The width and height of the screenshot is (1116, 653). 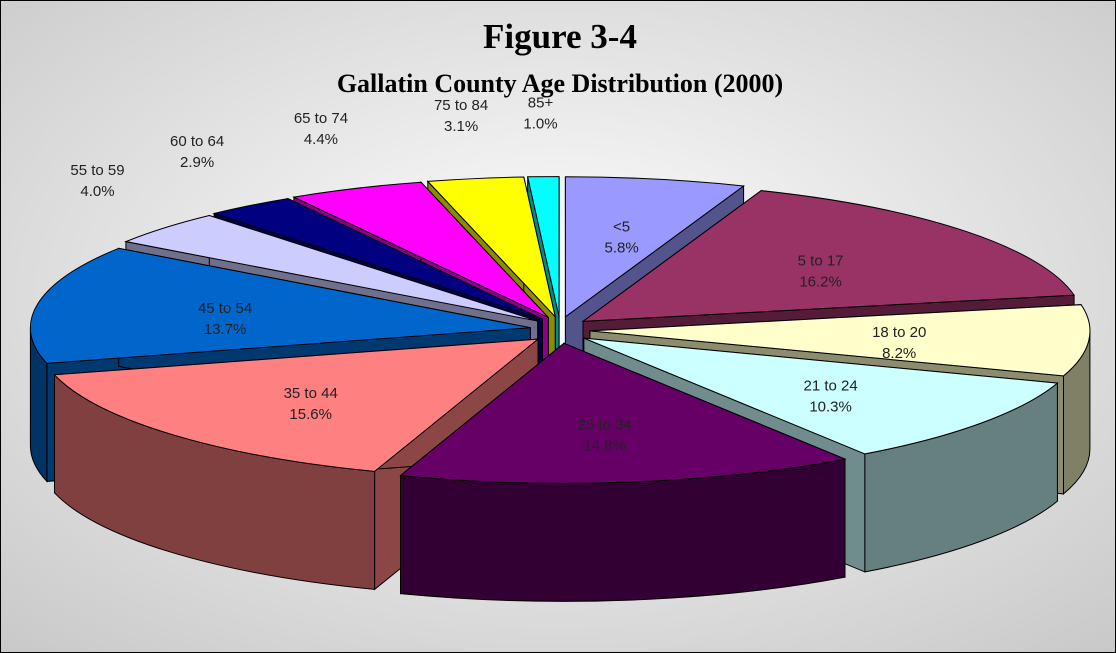 What do you see at coordinates (821, 272) in the screenshot?
I see `data-label: 5 to 17 16.2%` at bounding box center [821, 272].